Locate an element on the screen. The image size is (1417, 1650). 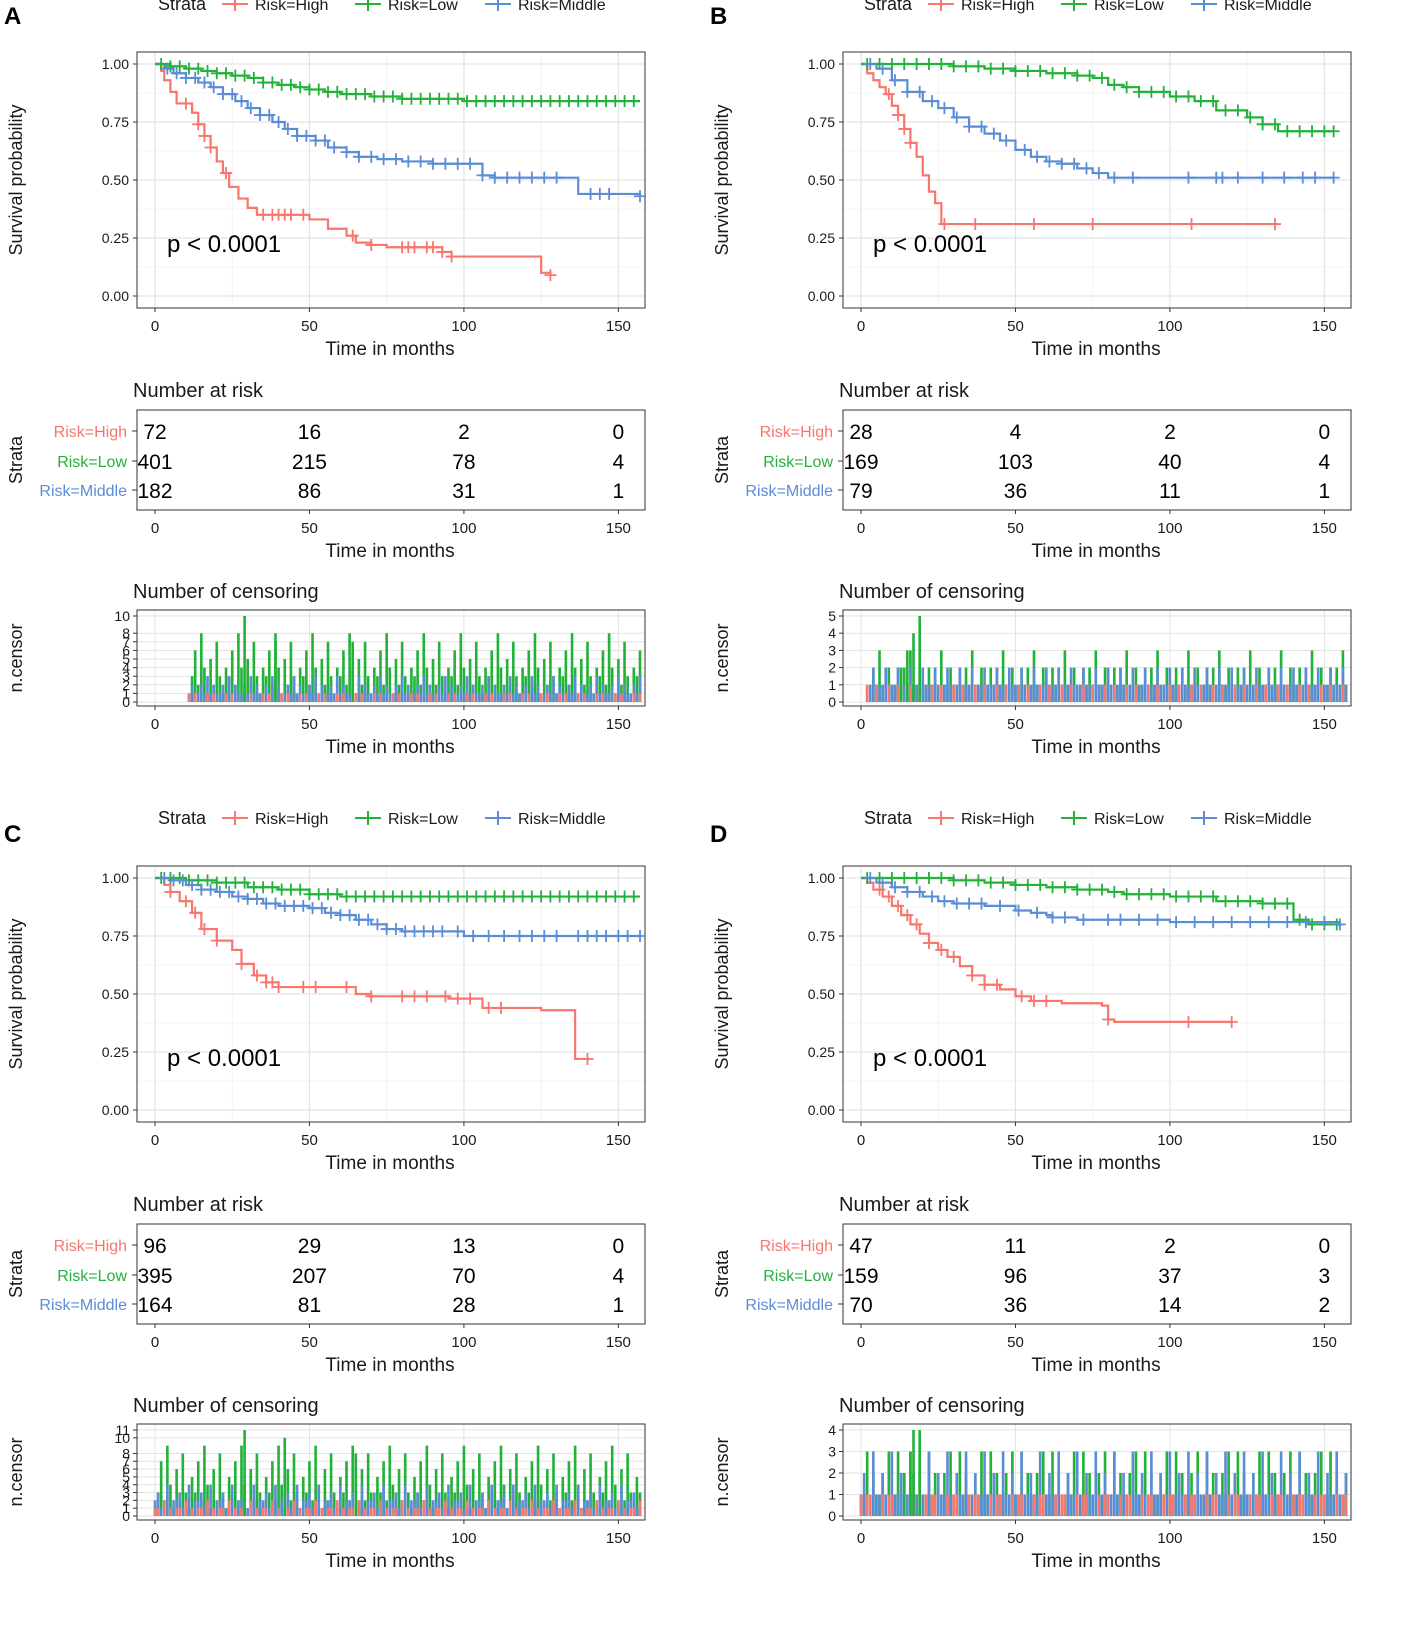
risk-cell: 11 is located at coordinates (1016, 1246).